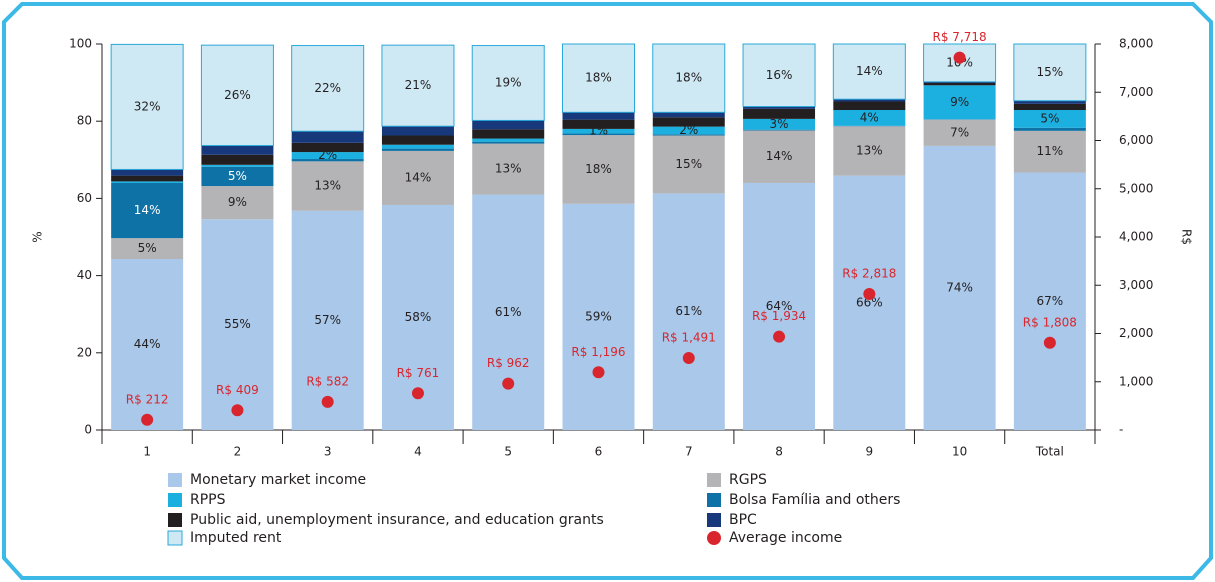  What do you see at coordinates (1136, 140) in the screenshot?
I see `y2-tick-label: 6,000` at bounding box center [1136, 140].